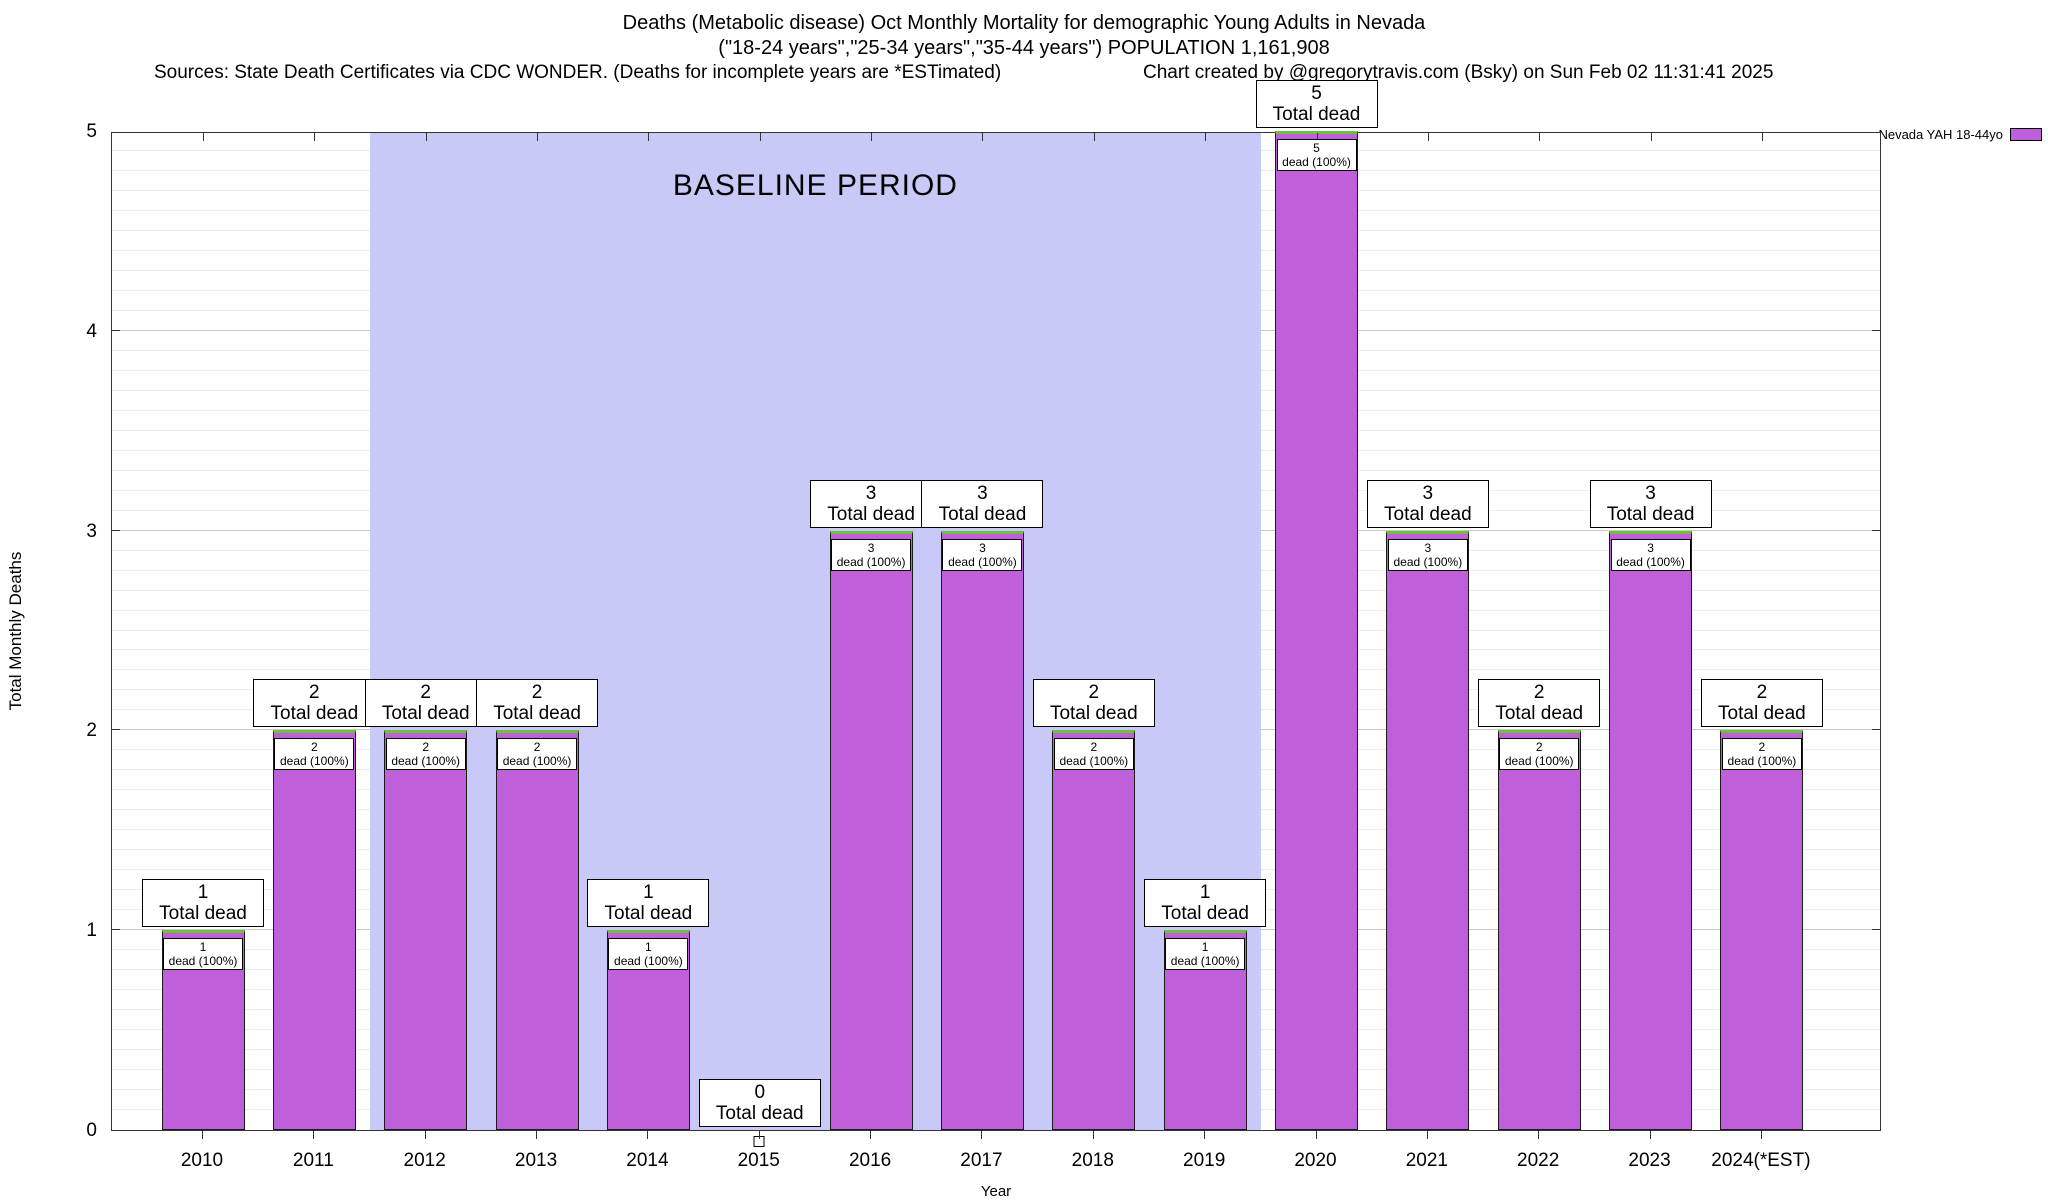 The height and width of the screenshot is (1200, 2048). I want to click on x-axis-label: Year, so click(996, 1191).